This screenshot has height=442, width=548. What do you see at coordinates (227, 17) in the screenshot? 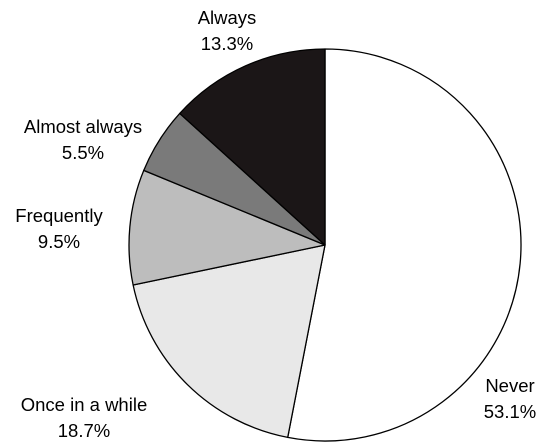
I see `slice-label: Always` at bounding box center [227, 17].